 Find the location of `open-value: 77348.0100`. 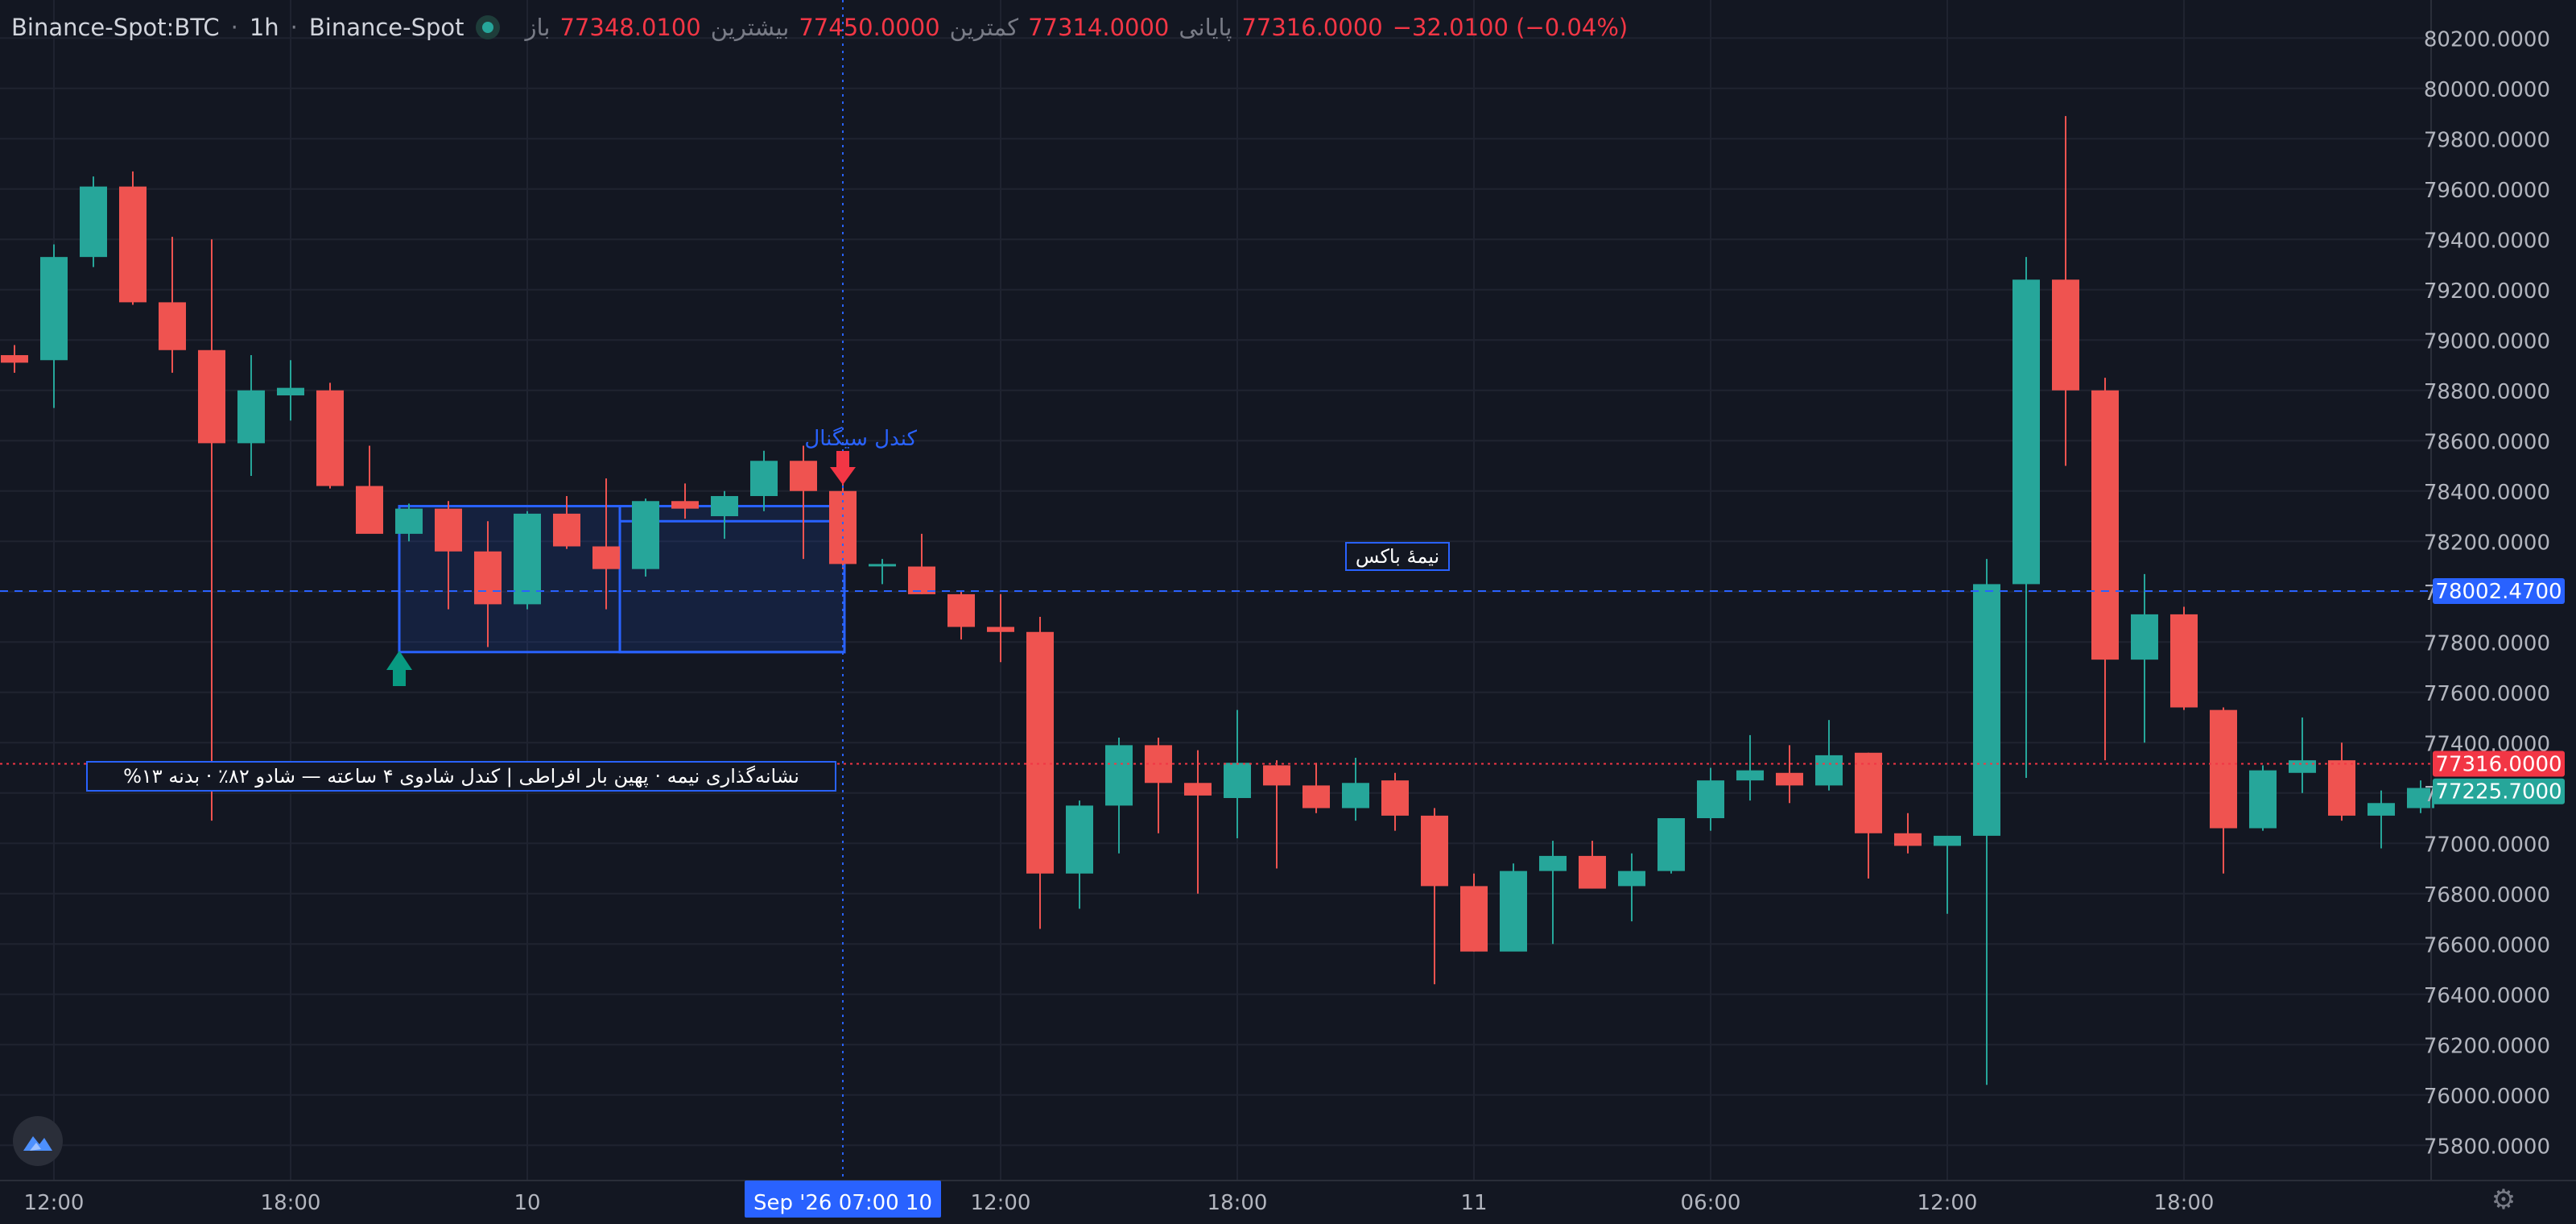

open-value: 77348.0100 is located at coordinates (630, 27).